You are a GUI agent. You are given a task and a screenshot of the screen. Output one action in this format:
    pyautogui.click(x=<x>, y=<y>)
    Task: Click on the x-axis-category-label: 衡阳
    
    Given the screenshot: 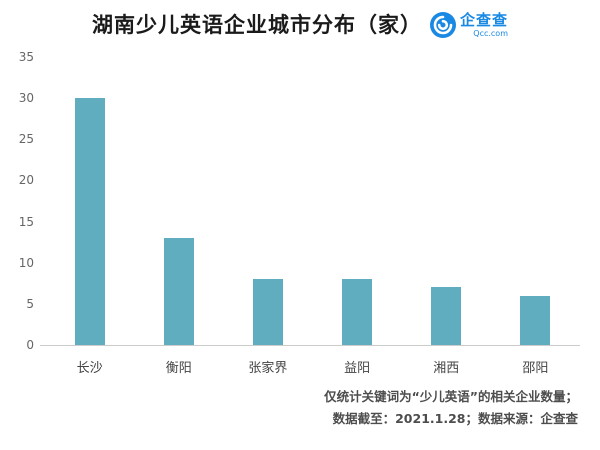 What is the action you would take?
    pyautogui.click(x=178, y=368)
    